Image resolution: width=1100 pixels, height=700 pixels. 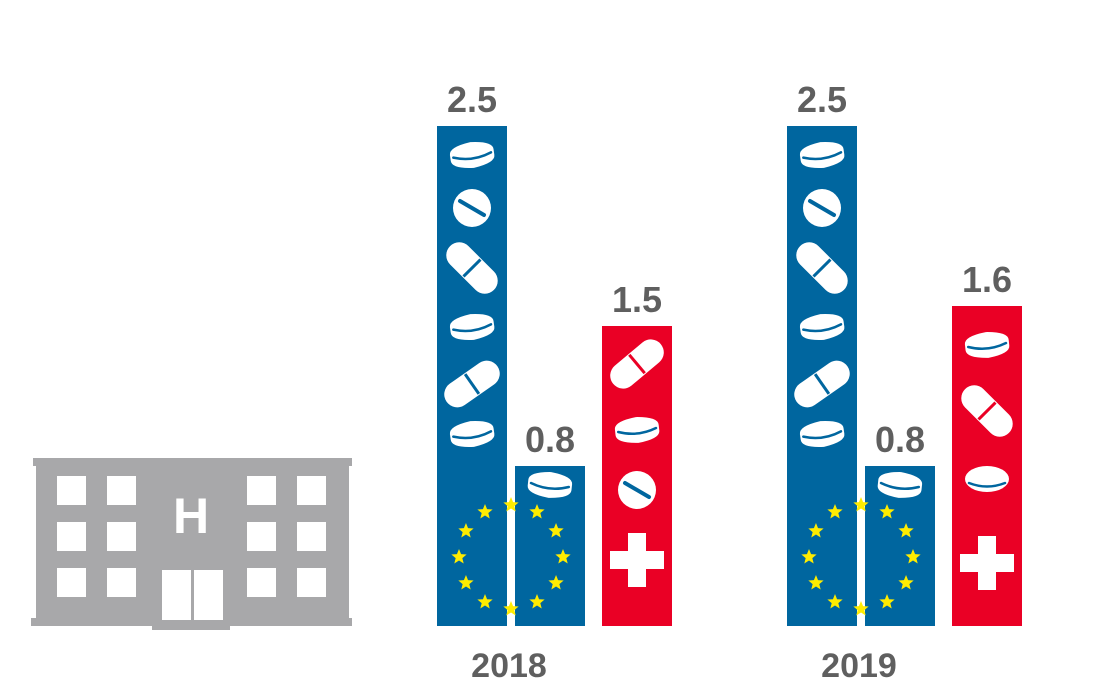 What do you see at coordinates (822, 99) in the screenshot?
I see `value-label-2019-1: 2.5` at bounding box center [822, 99].